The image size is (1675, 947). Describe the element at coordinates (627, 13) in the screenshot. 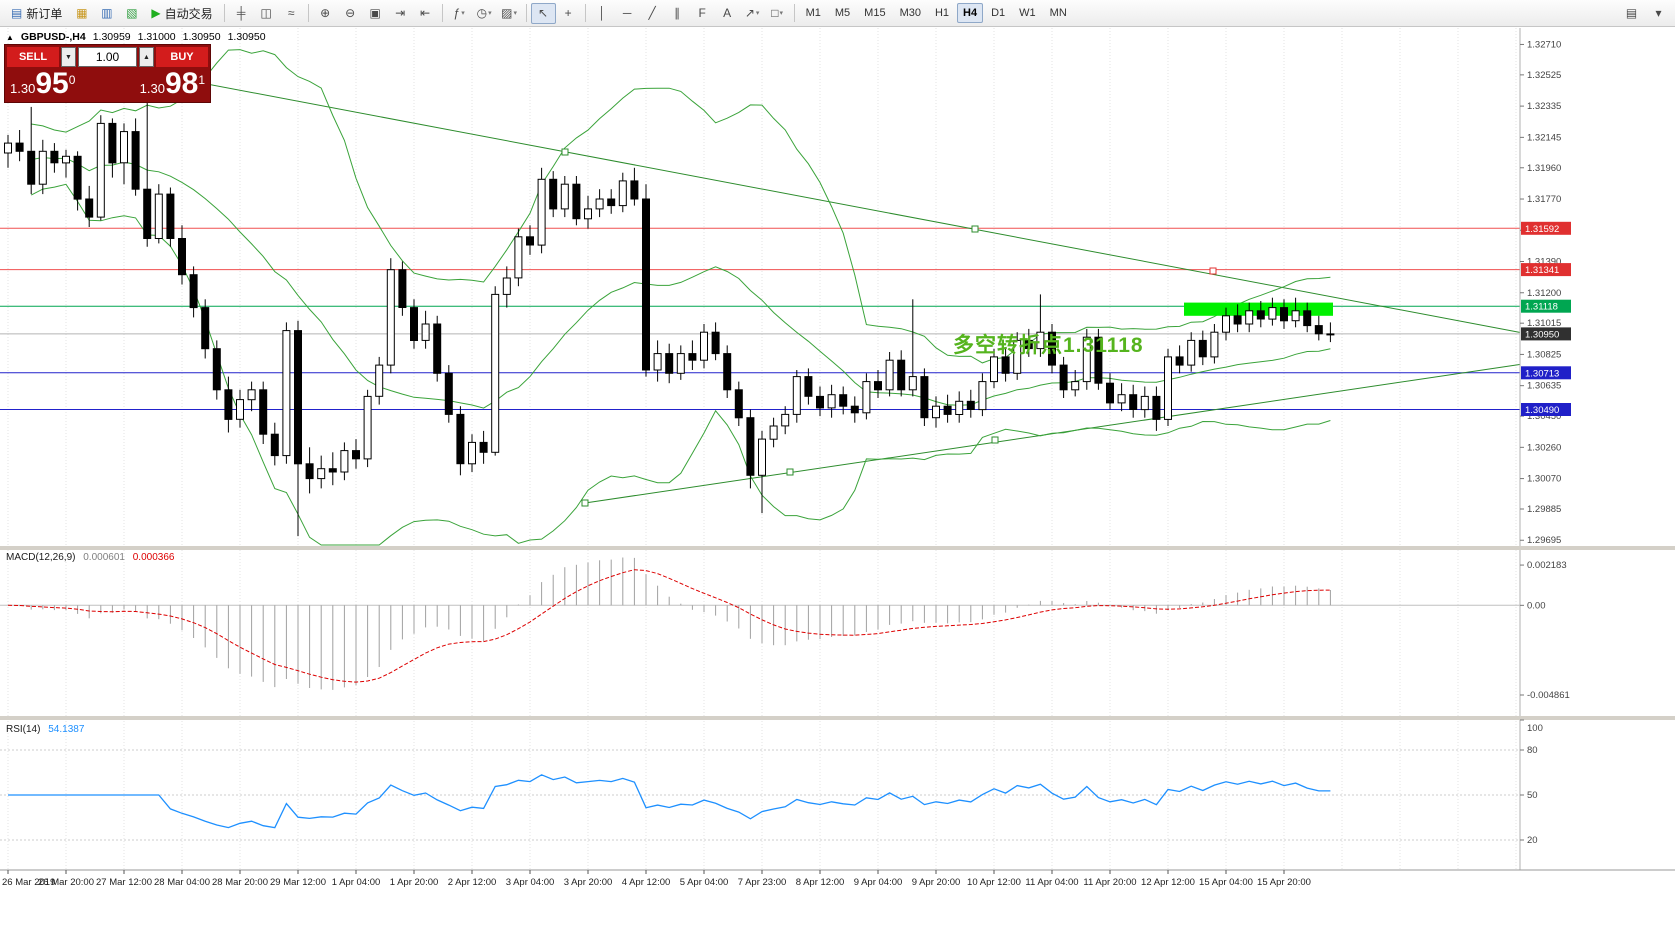

I see `horizontal-line-icon: ─` at that location.